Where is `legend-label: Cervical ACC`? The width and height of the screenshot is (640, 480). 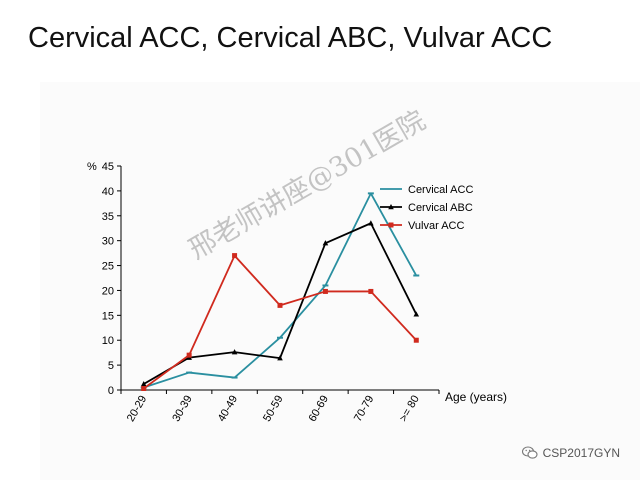 legend-label: Cervical ACC is located at coordinates (440, 190).